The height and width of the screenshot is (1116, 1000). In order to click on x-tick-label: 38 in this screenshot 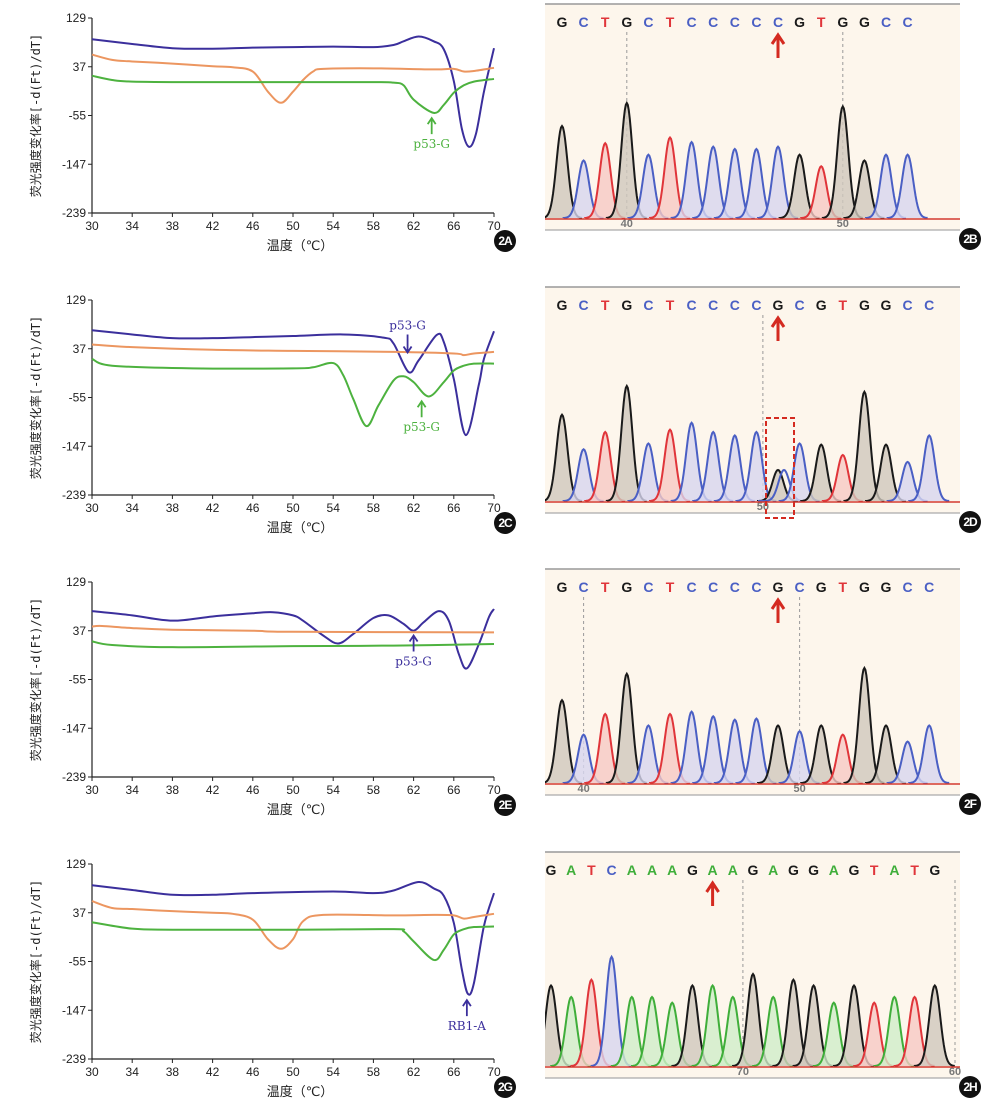, I will do `click(173, 226)`.